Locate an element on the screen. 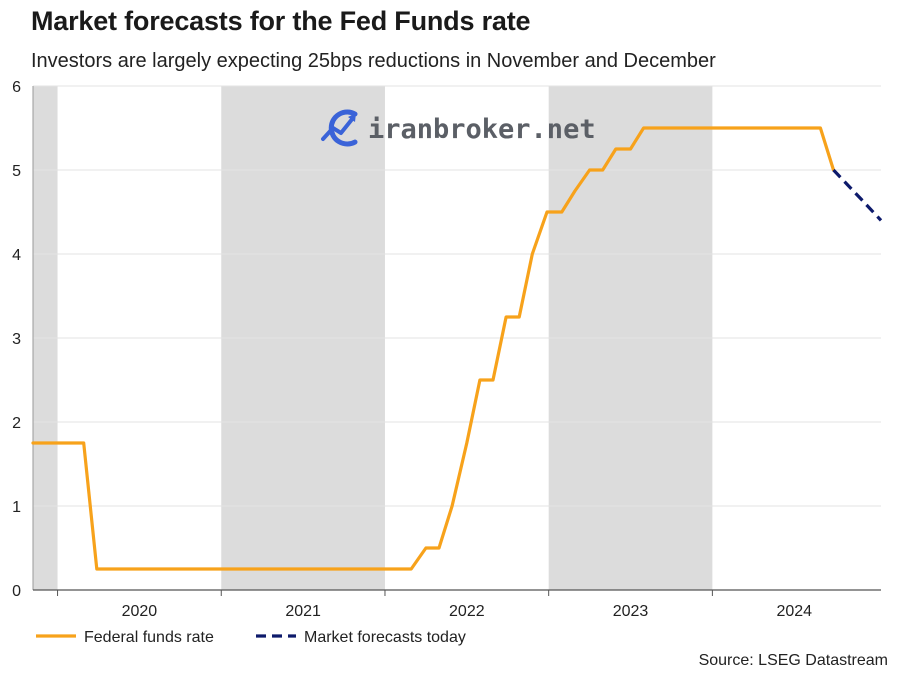  y-tick-label: 4 is located at coordinates (16, 255).